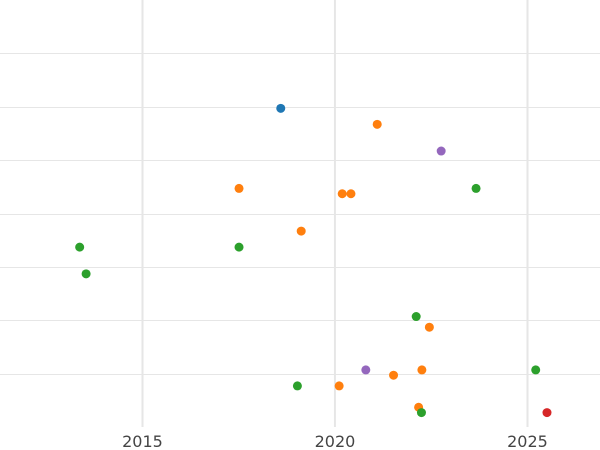  I want to click on x-tick-labels: 2015 2020 2025, so click(335, 441).